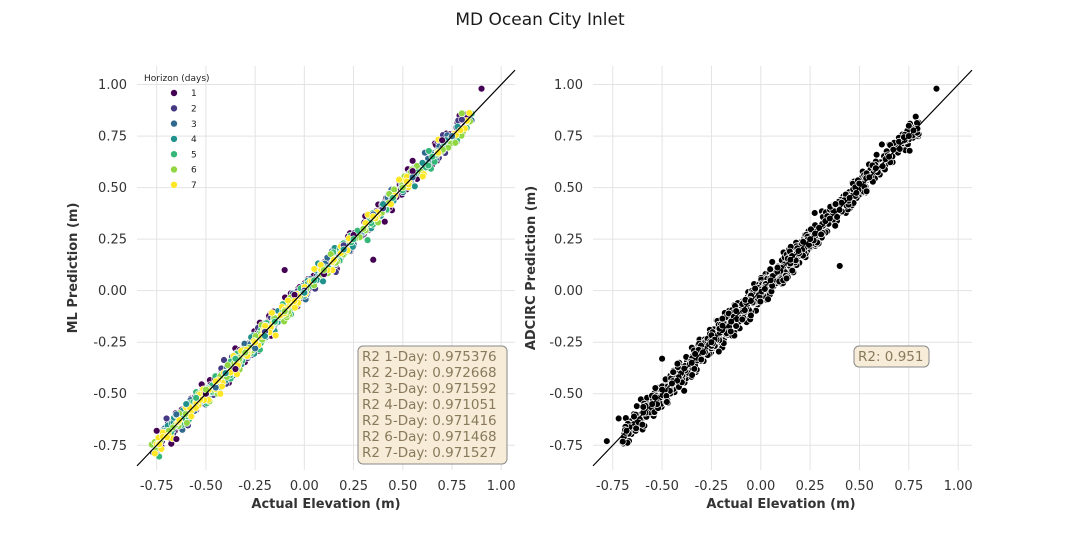 This screenshot has width=1080, height=540. I want to click on y-tick-label: -0.50, so click(566, 394).